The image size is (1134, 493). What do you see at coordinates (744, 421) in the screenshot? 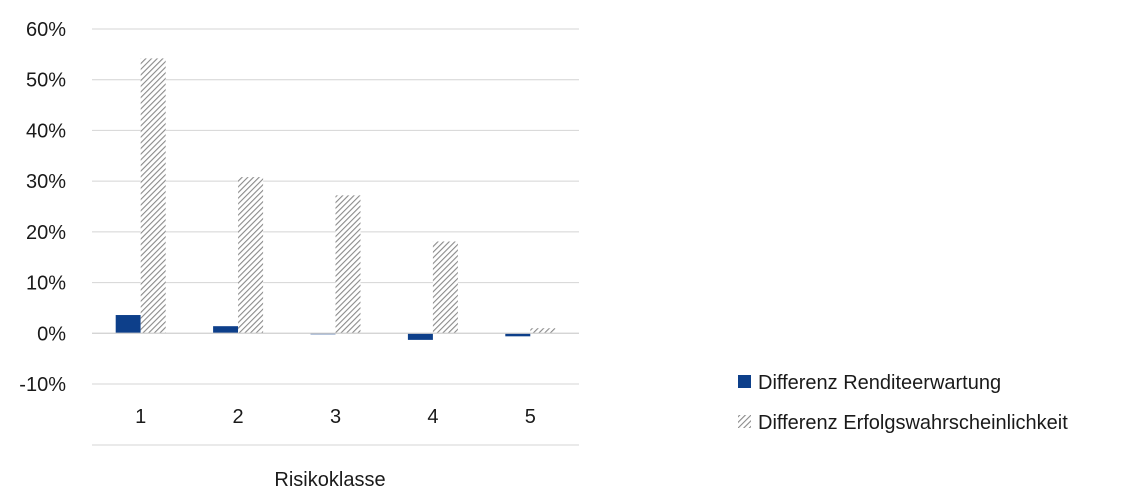
I see `legend-swatch-erfolgswahrscheinlichkeit` at bounding box center [744, 421].